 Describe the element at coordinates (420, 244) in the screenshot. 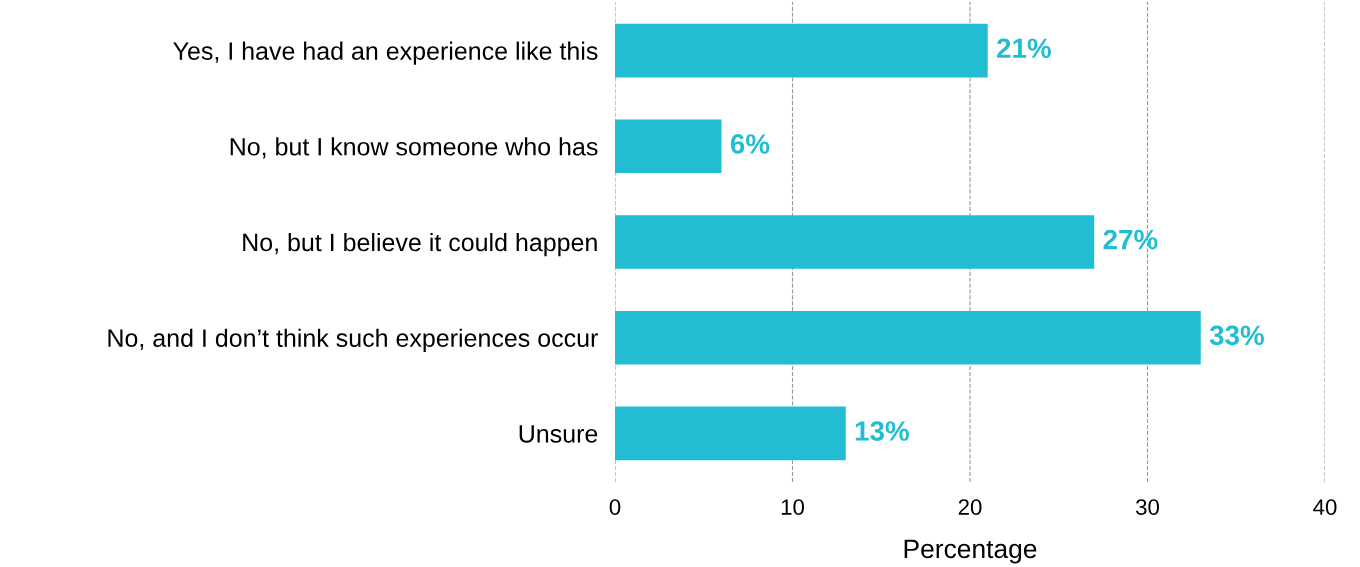

I see `y-tick-label: No, but I believe it could happen` at that location.